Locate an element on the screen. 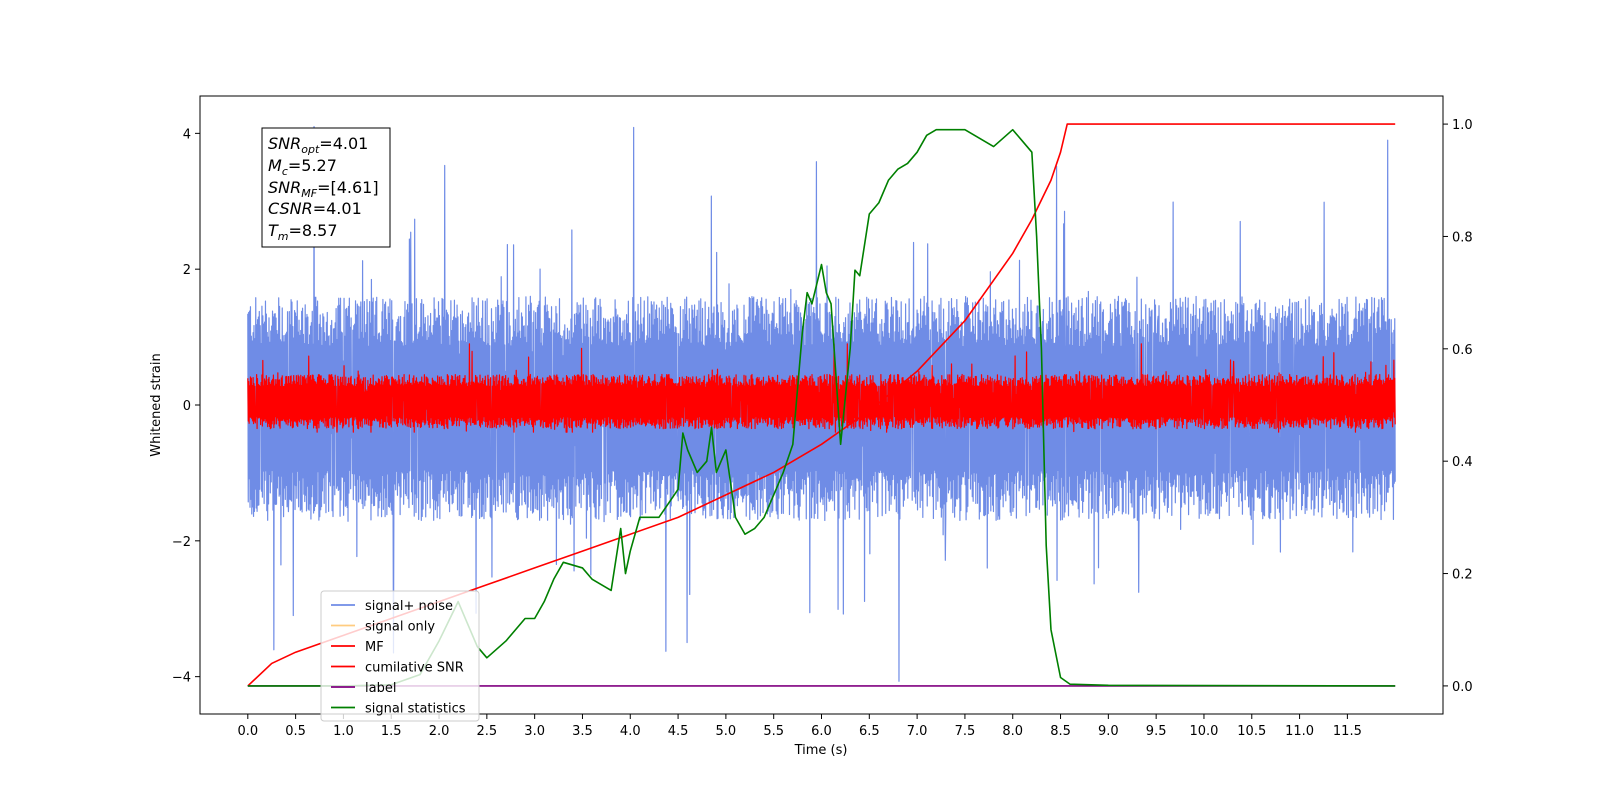 The height and width of the screenshot is (800, 1600). x-tick-label: 9.5 is located at coordinates (1156, 731).